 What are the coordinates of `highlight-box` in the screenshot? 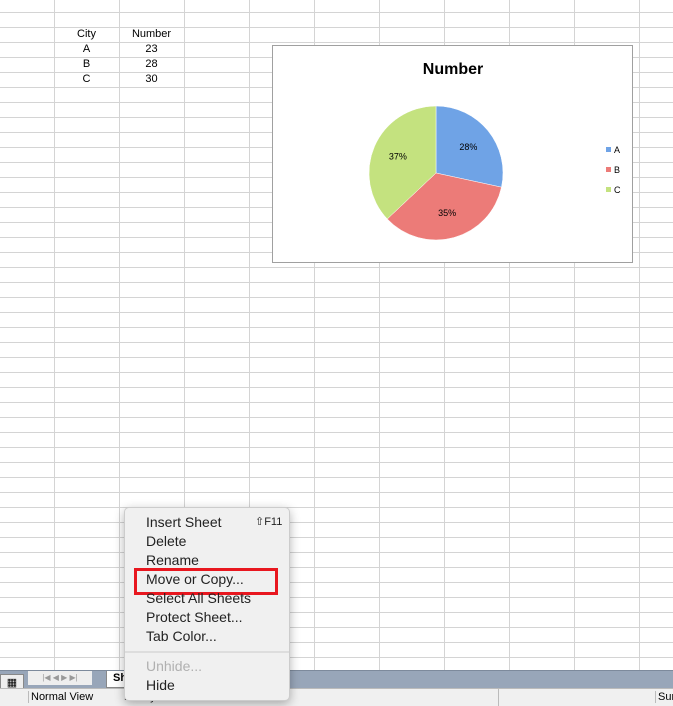 It's located at (206, 581).